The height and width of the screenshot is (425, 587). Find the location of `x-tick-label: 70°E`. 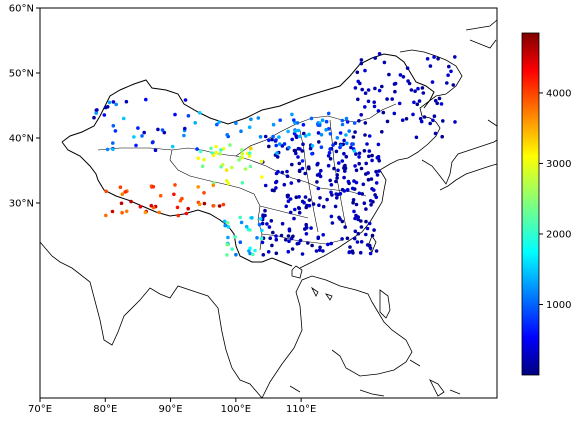

x-tick-label: 70°E is located at coordinates (40, 409).